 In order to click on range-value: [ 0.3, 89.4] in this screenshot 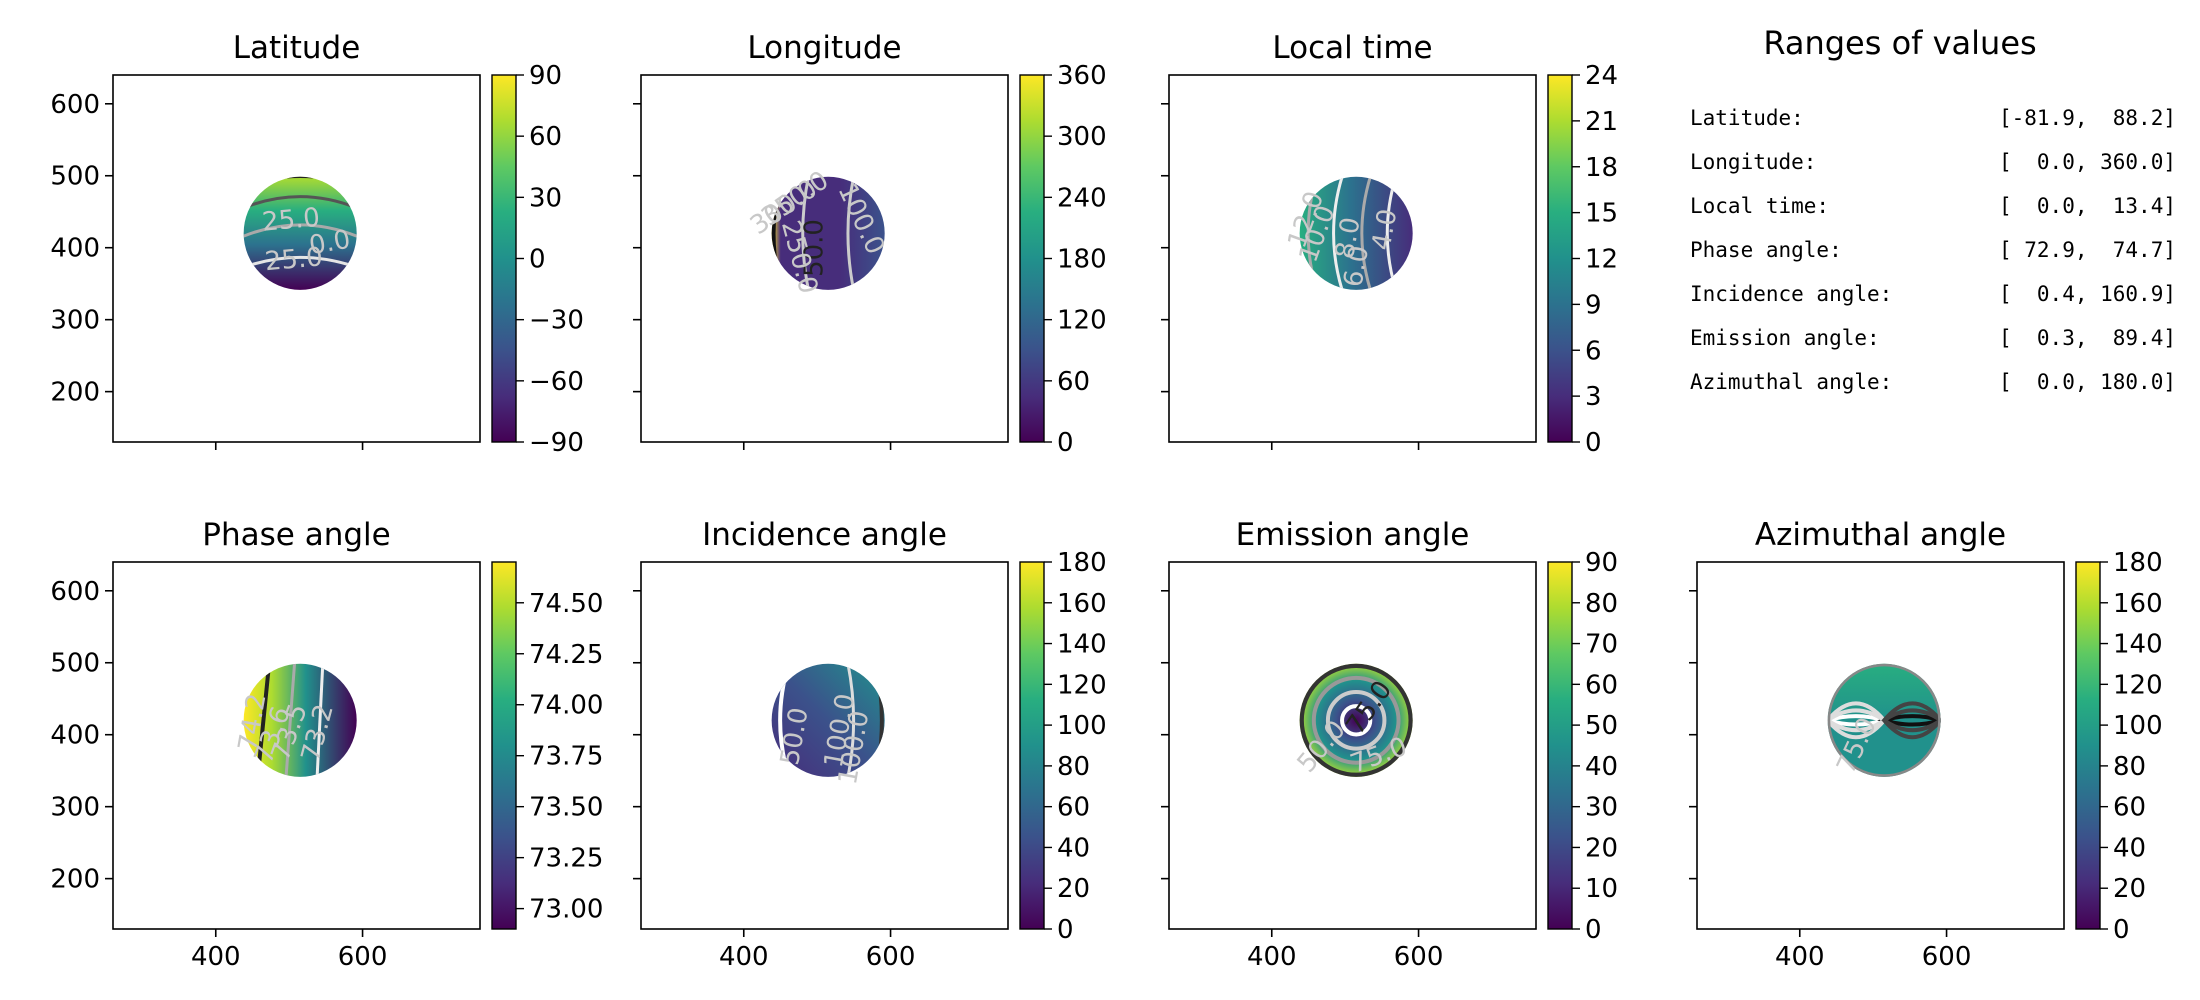, I will do `click(2087, 338)`.